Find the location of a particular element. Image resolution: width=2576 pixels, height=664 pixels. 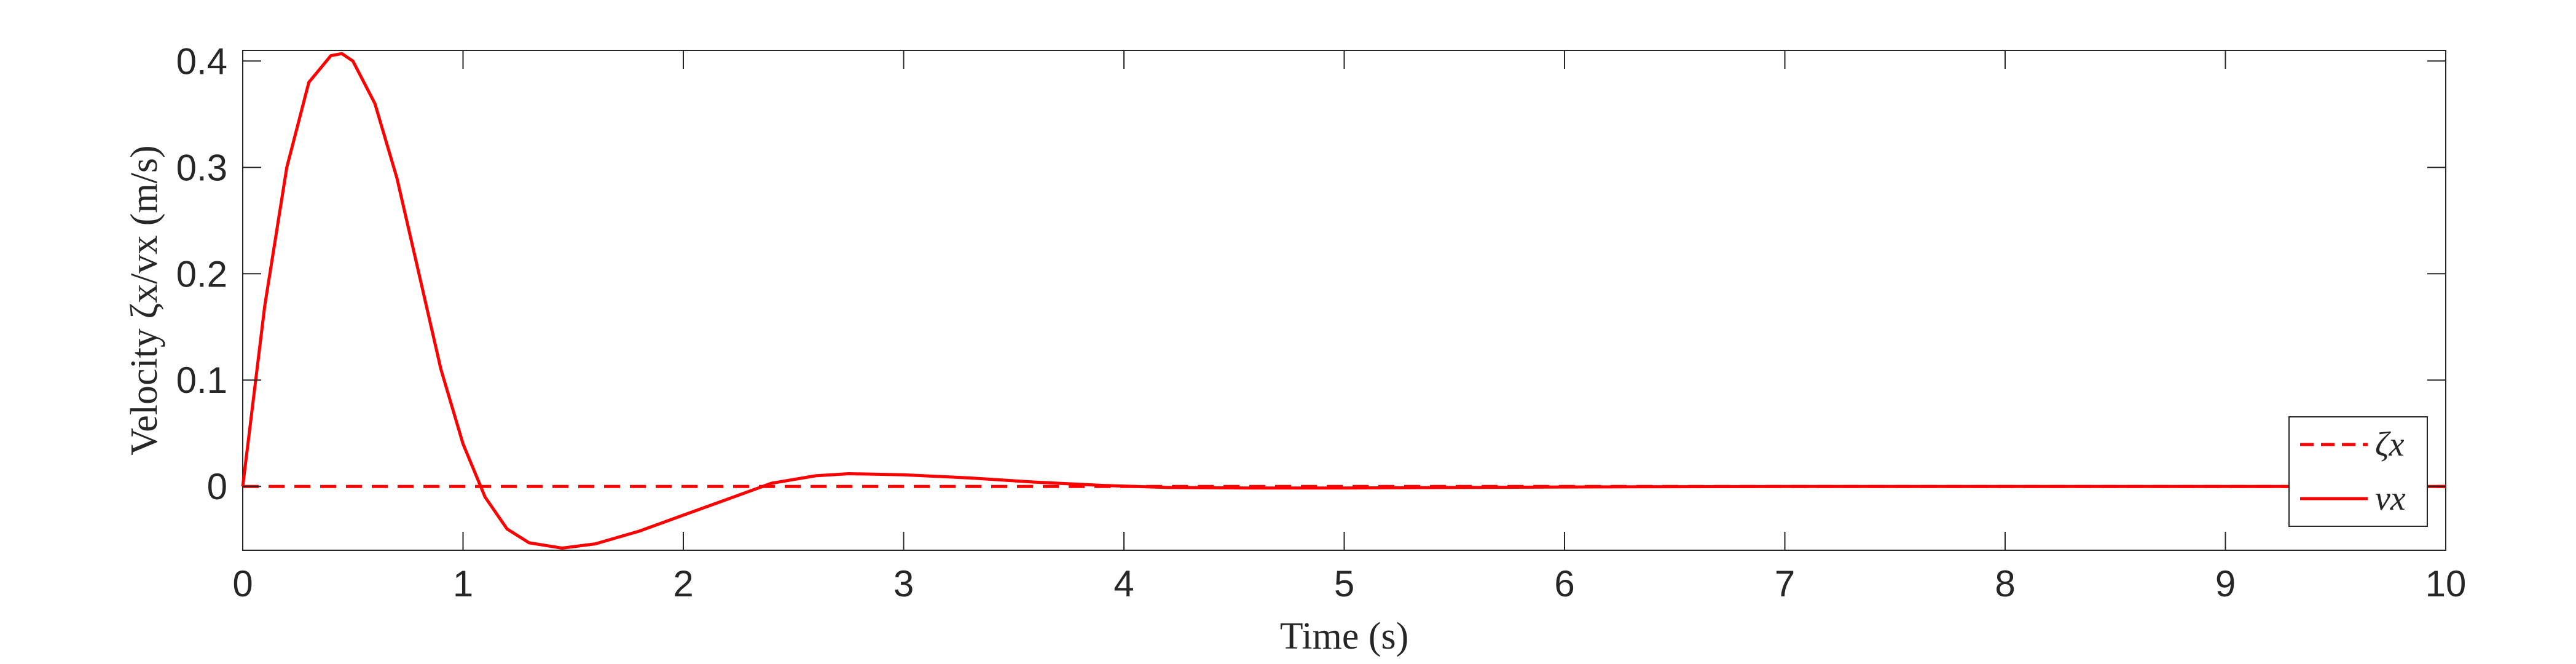

x-tick-label: 2 is located at coordinates (683, 583).